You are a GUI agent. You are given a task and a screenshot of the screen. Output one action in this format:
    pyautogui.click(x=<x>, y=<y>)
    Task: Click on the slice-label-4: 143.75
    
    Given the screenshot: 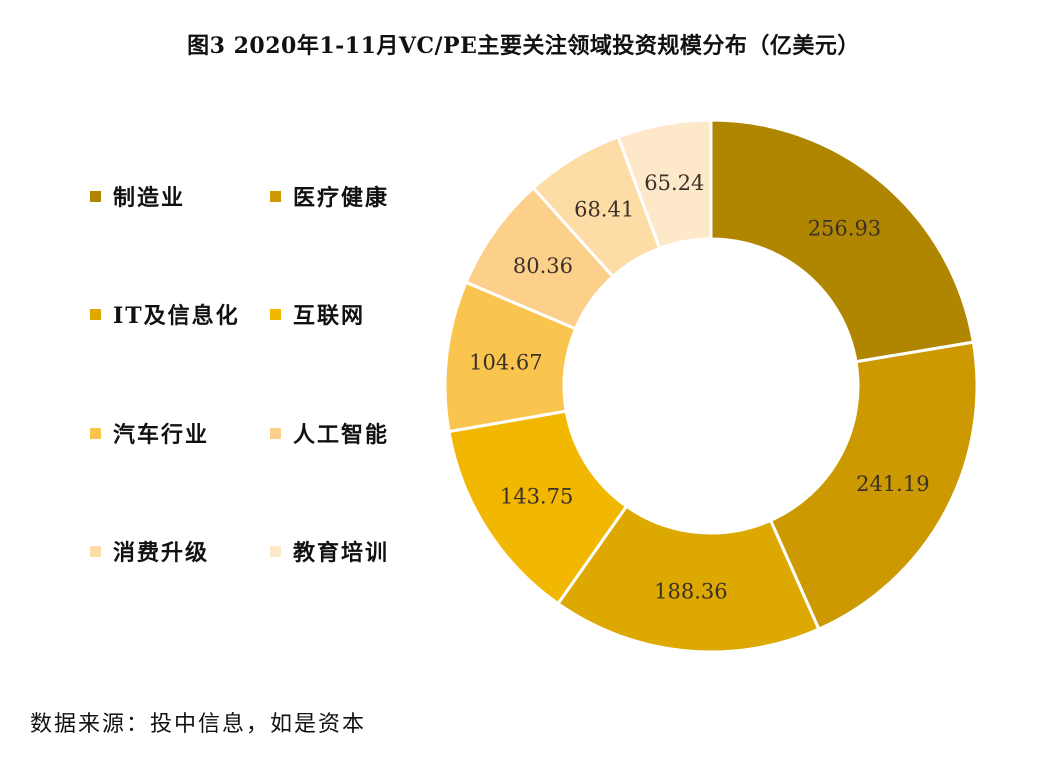 What is the action you would take?
    pyautogui.click(x=536, y=497)
    